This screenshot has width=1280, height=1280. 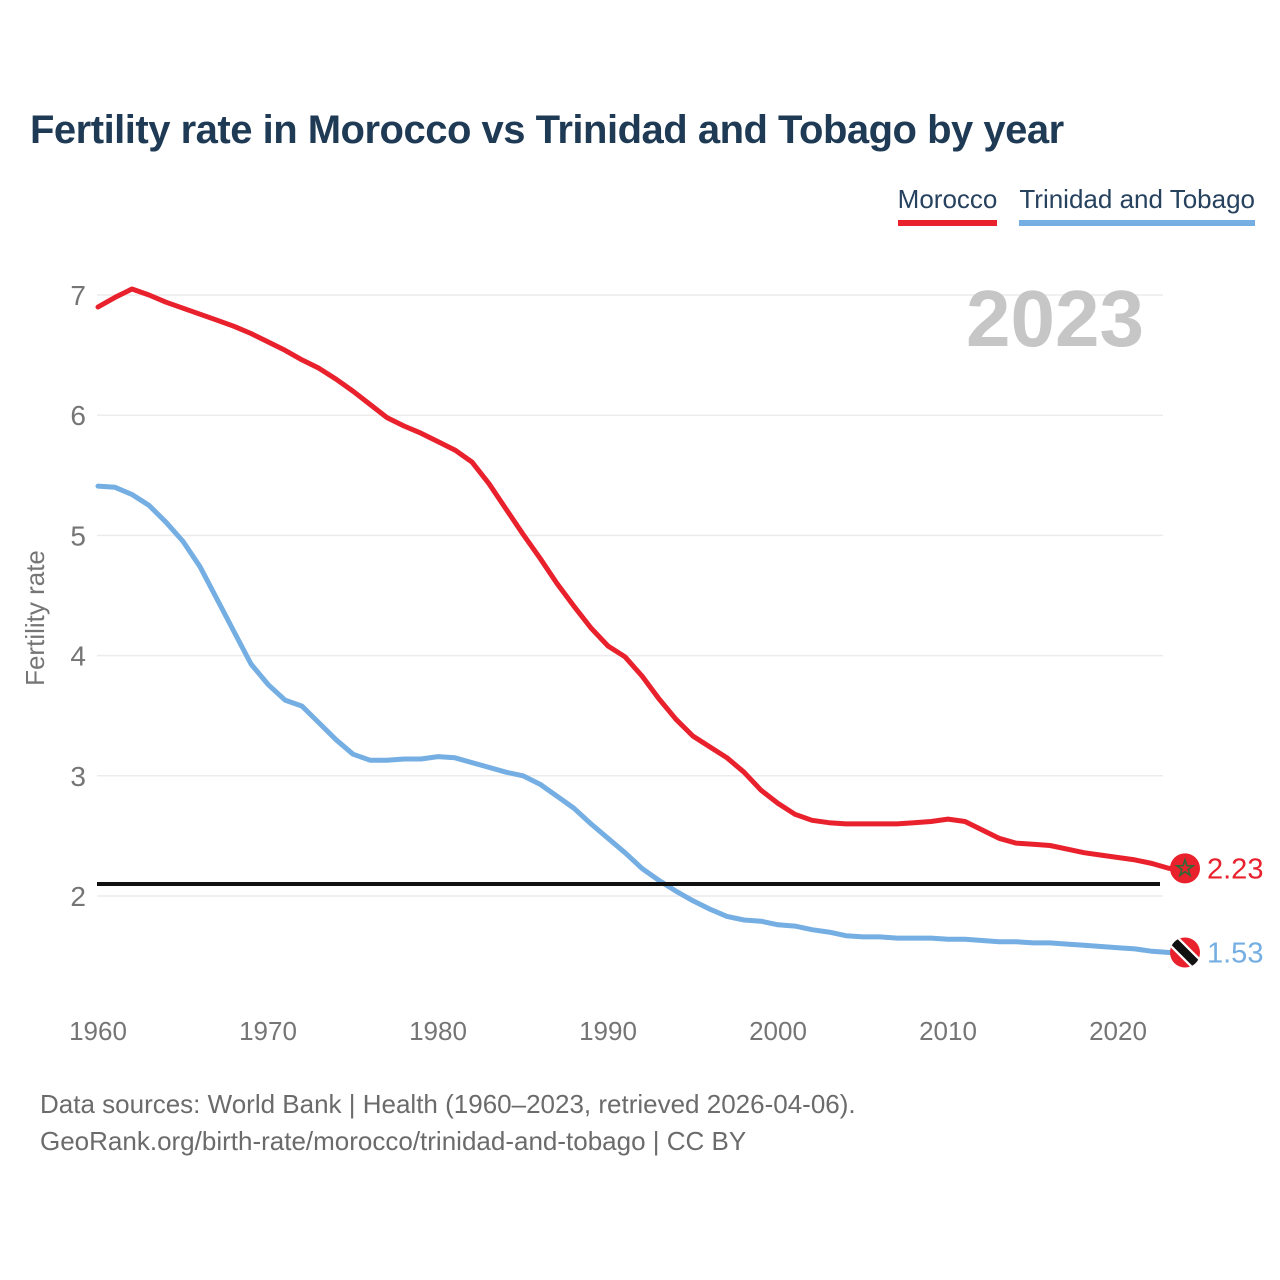 I want to click on y-tick-label: 7, so click(x=78, y=295).